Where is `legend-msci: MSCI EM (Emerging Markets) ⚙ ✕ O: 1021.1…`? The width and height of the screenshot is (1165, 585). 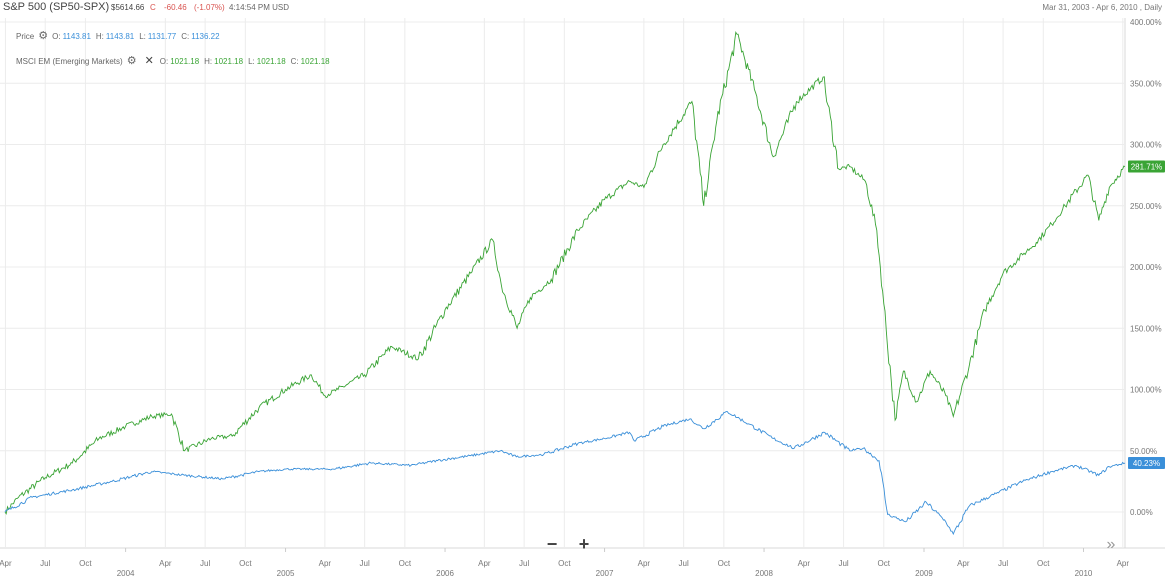
legend-msci: MSCI EM (Emerging Markets) ⚙ ✕ O: 1021.1… is located at coordinates (175, 61).